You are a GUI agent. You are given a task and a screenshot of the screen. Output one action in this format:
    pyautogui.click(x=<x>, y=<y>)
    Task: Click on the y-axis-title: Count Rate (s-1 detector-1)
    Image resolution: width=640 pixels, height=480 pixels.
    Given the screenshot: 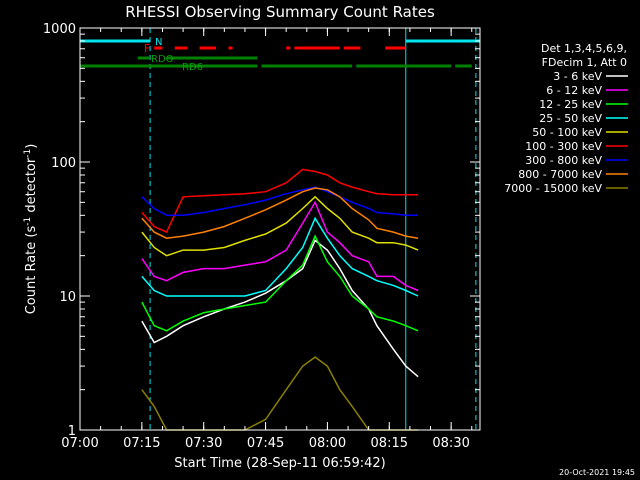 What is the action you would take?
    pyautogui.click(x=31, y=229)
    